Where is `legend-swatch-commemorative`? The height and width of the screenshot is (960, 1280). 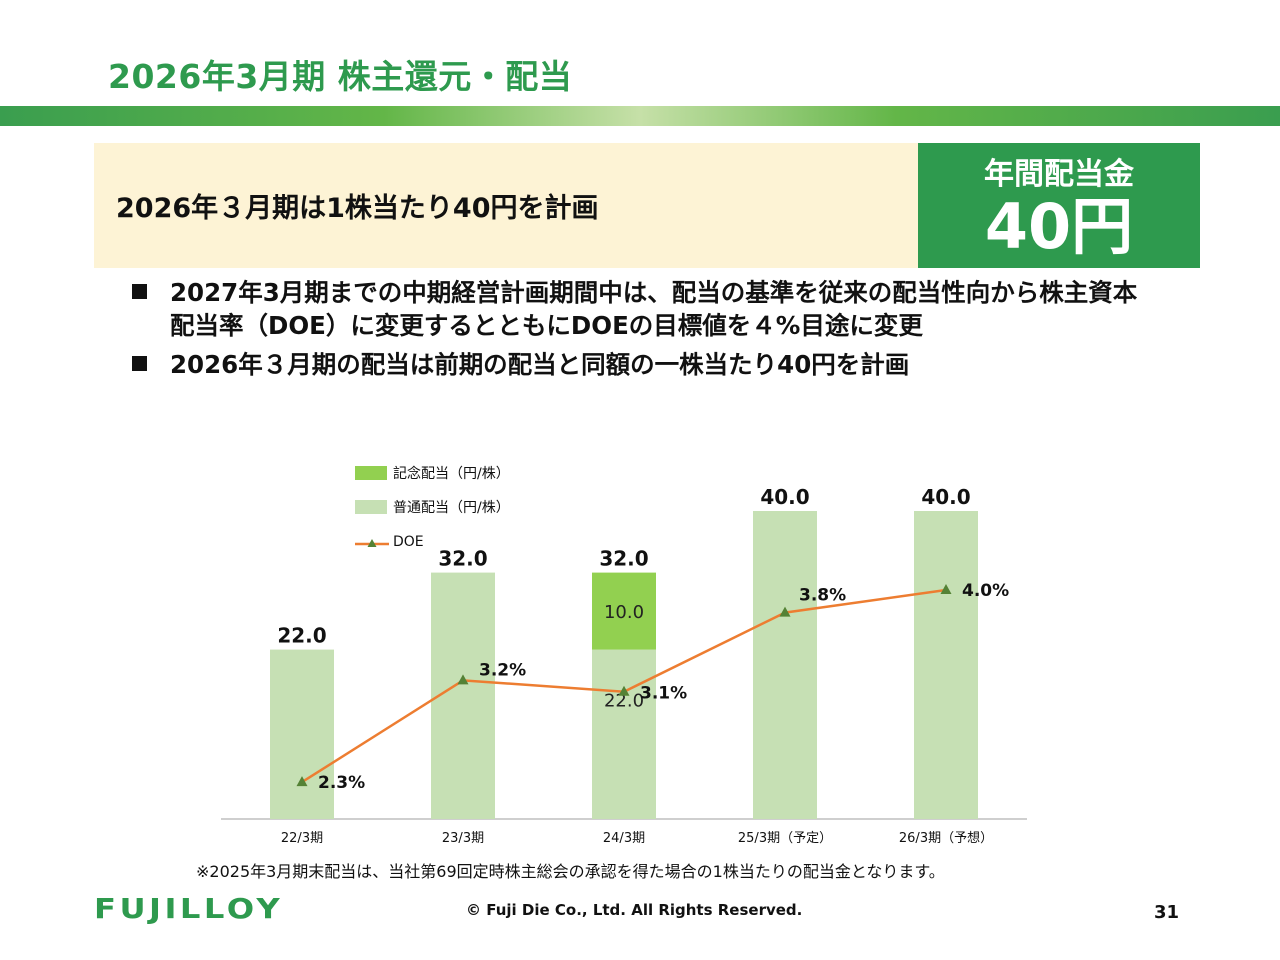 legend-swatch-commemorative is located at coordinates (371, 473).